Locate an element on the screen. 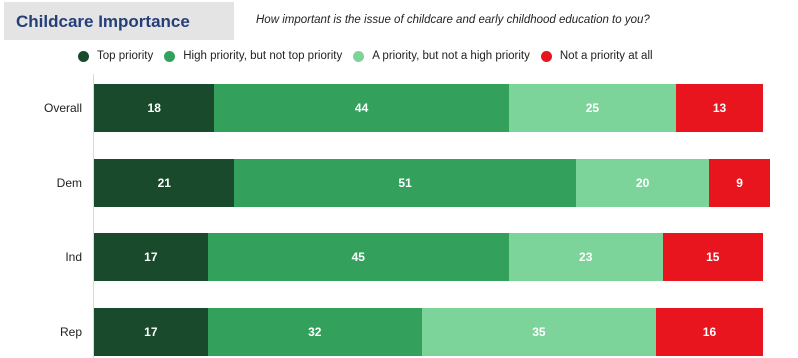 Image resolution: width=798 pixels, height=358 pixels. legend-label: High priority, but not top priority is located at coordinates (263, 56).